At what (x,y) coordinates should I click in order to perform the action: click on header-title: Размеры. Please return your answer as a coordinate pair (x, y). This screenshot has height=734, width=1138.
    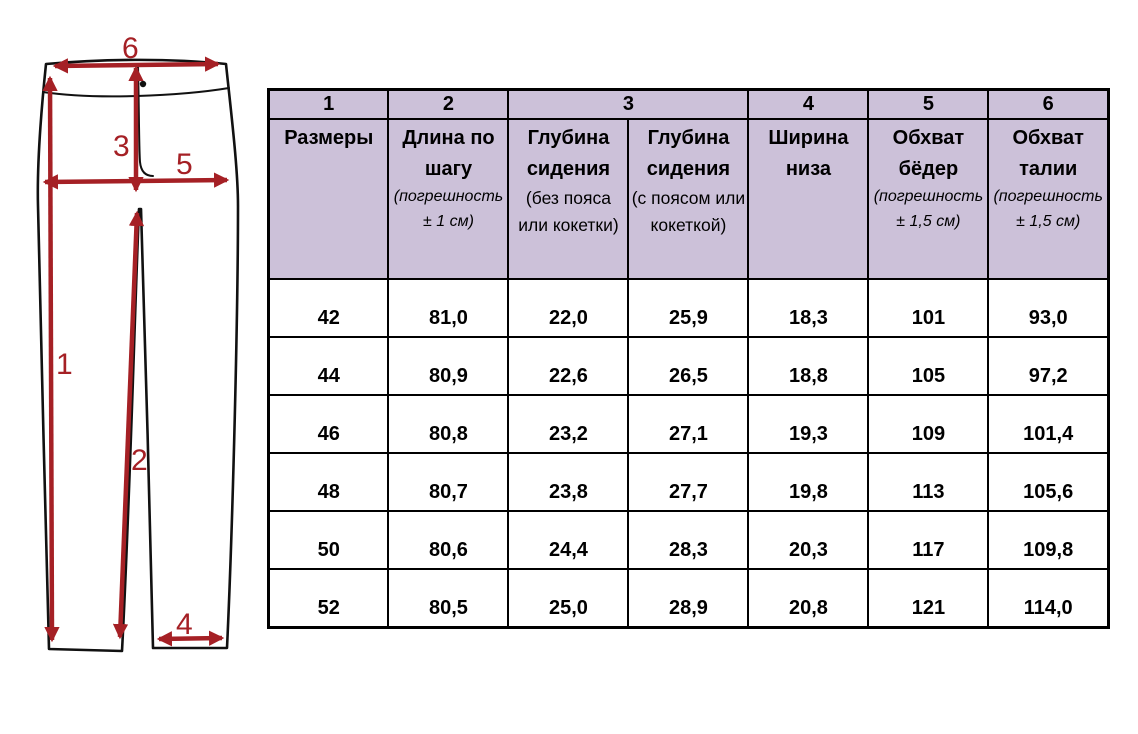
    Looking at the image, I should click on (329, 138).